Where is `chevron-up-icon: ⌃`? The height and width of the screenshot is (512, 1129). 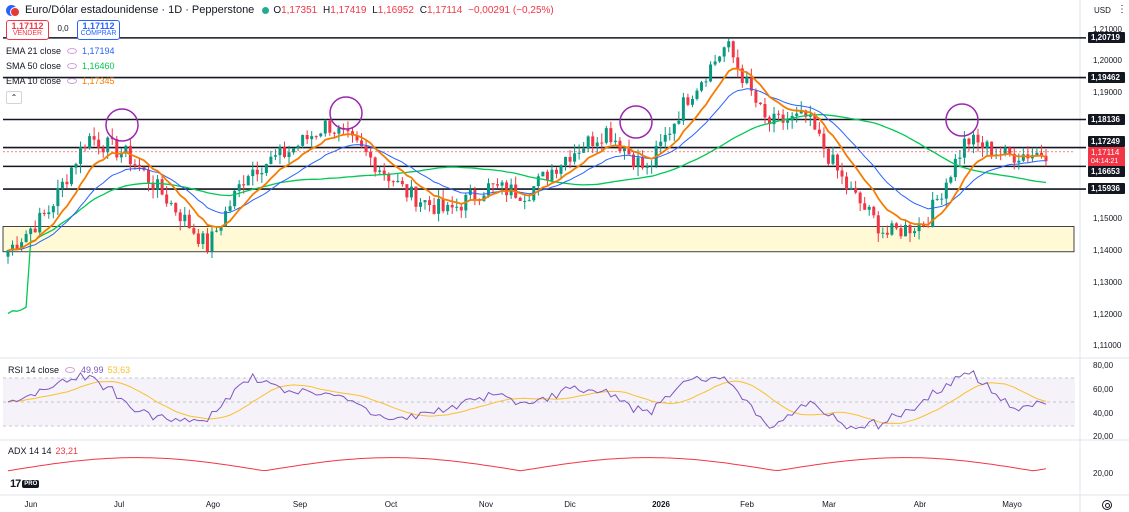 chevron-up-icon: ⌃ is located at coordinates (14, 97).